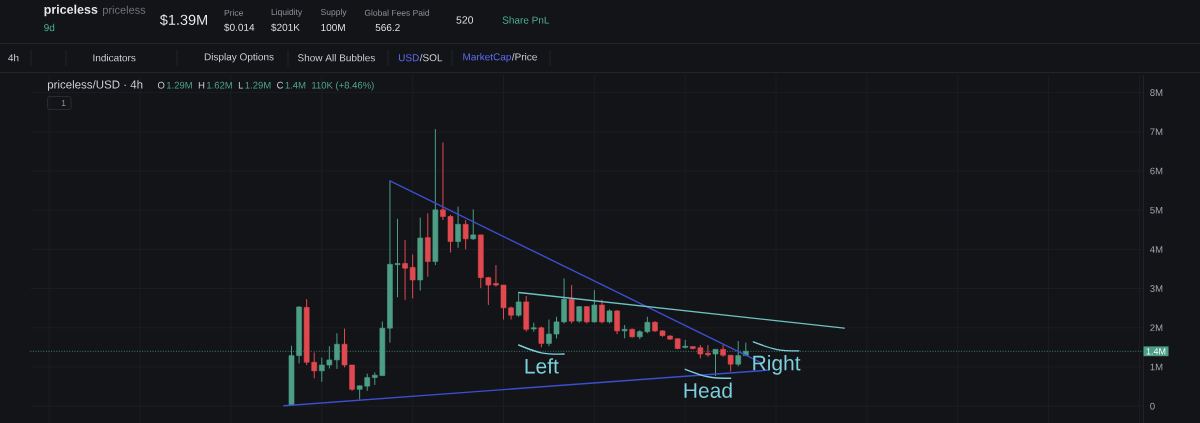 The height and width of the screenshot is (423, 1200). Describe the element at coordinates (1156, 288) in the screenshot. I see `y-tick-label: 3M` at that location.